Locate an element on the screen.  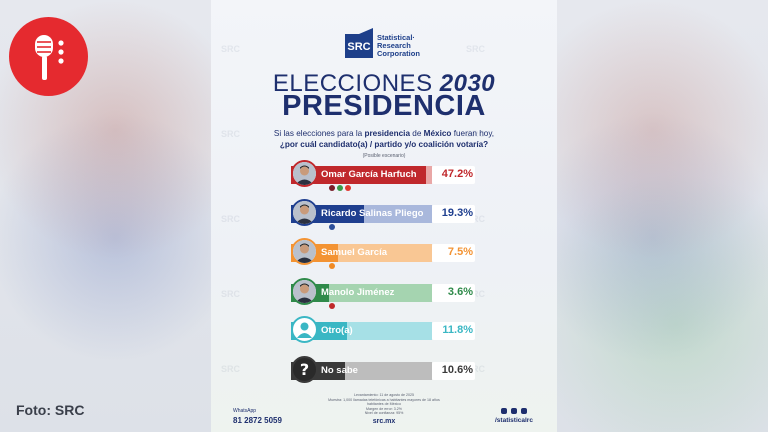
chart-row: Omar García Harfuch 47.2% is located at coordinates (384, 175).